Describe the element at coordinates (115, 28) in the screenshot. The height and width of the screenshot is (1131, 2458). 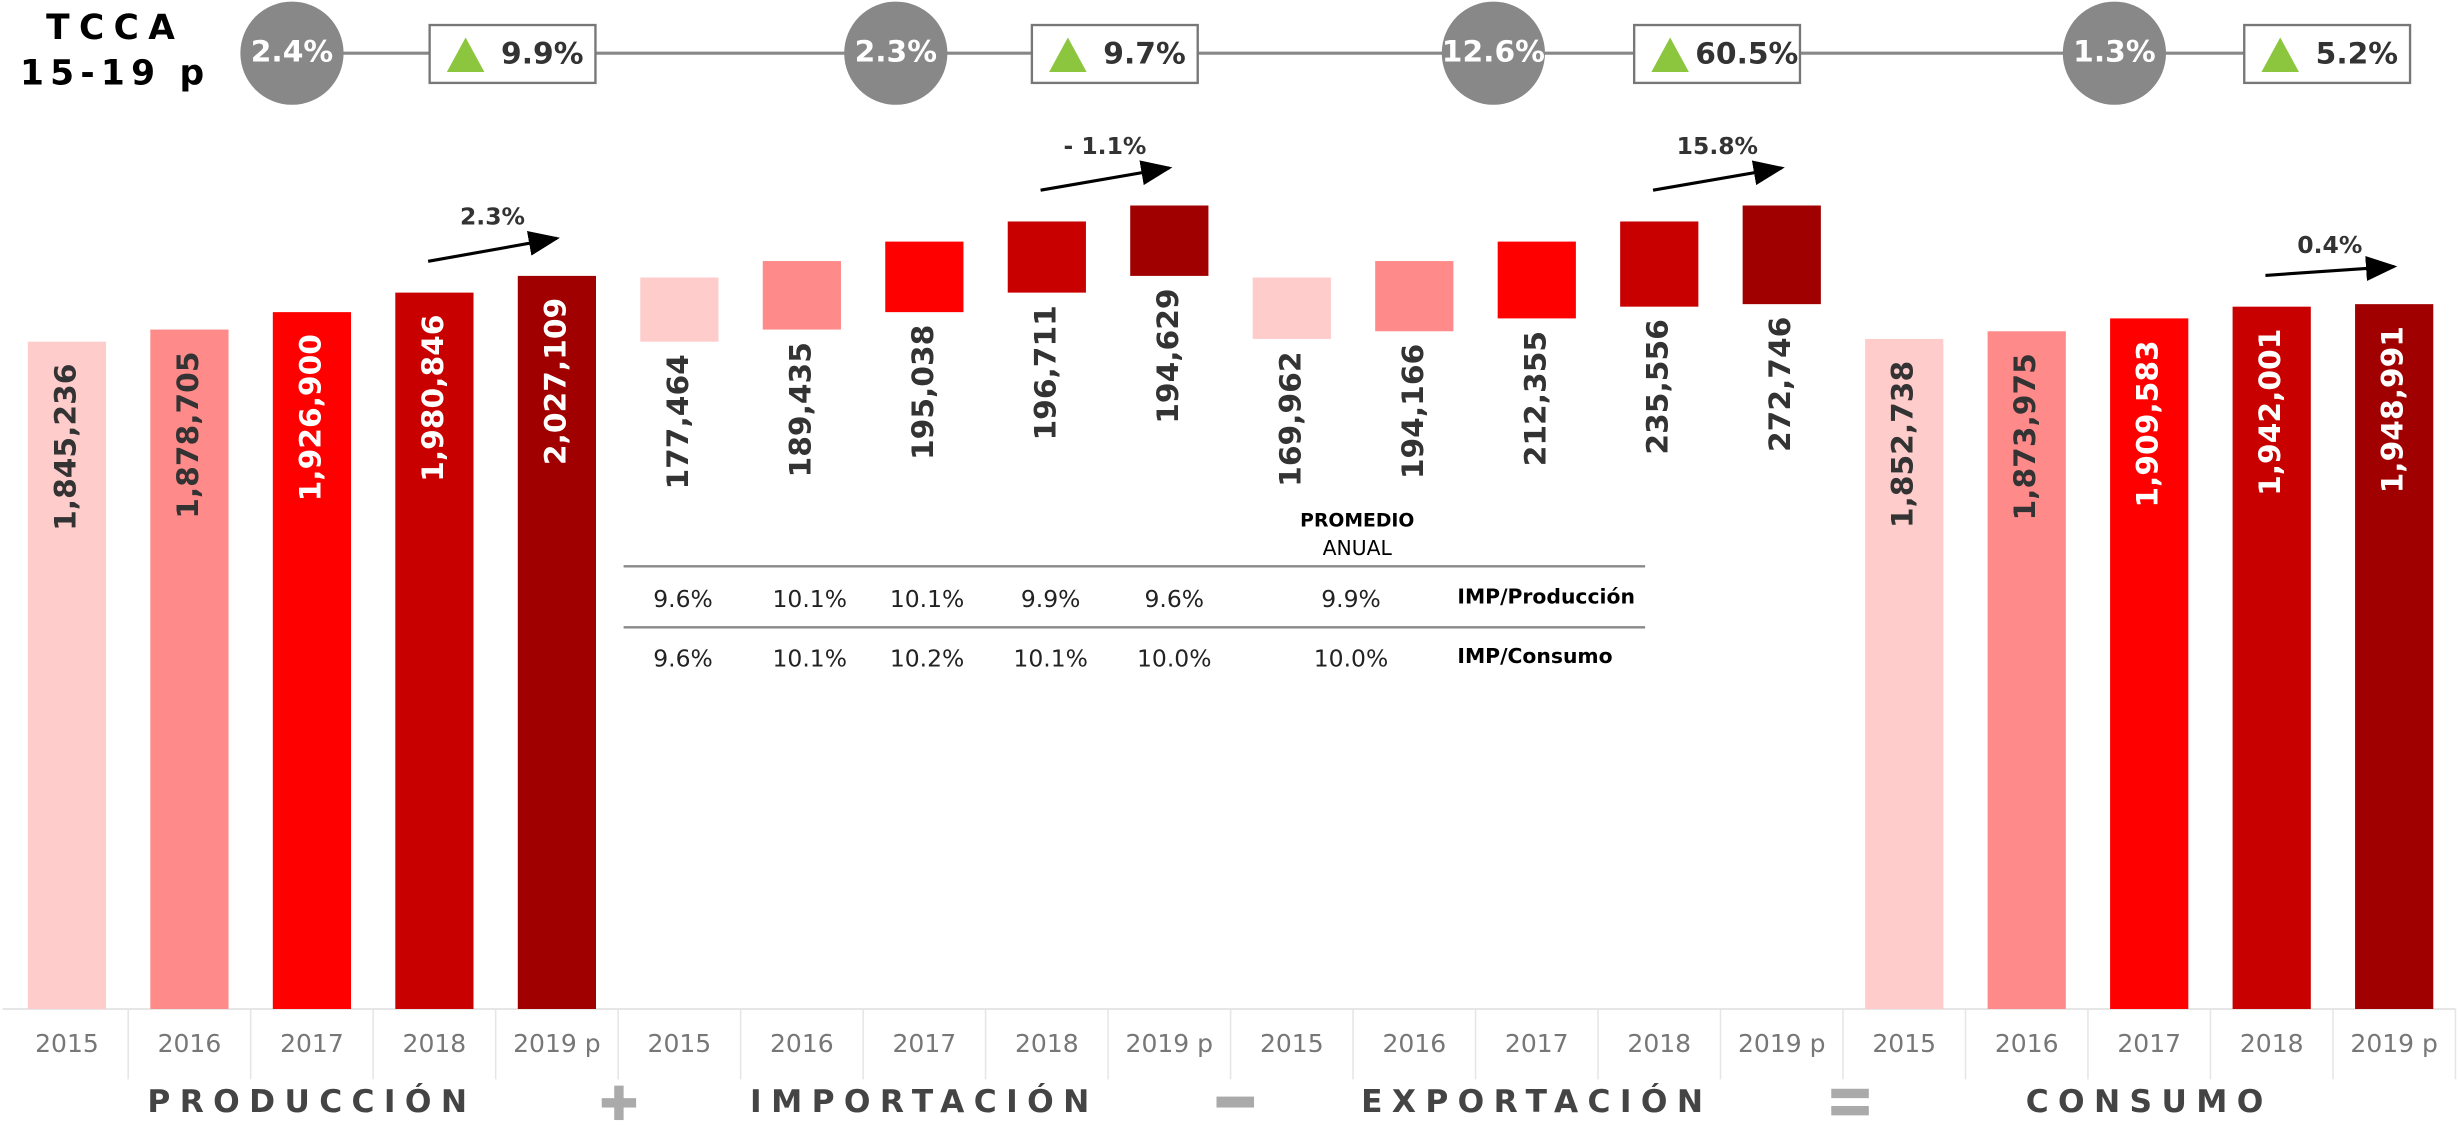
I see `tcca-title: TCCA` at that location.